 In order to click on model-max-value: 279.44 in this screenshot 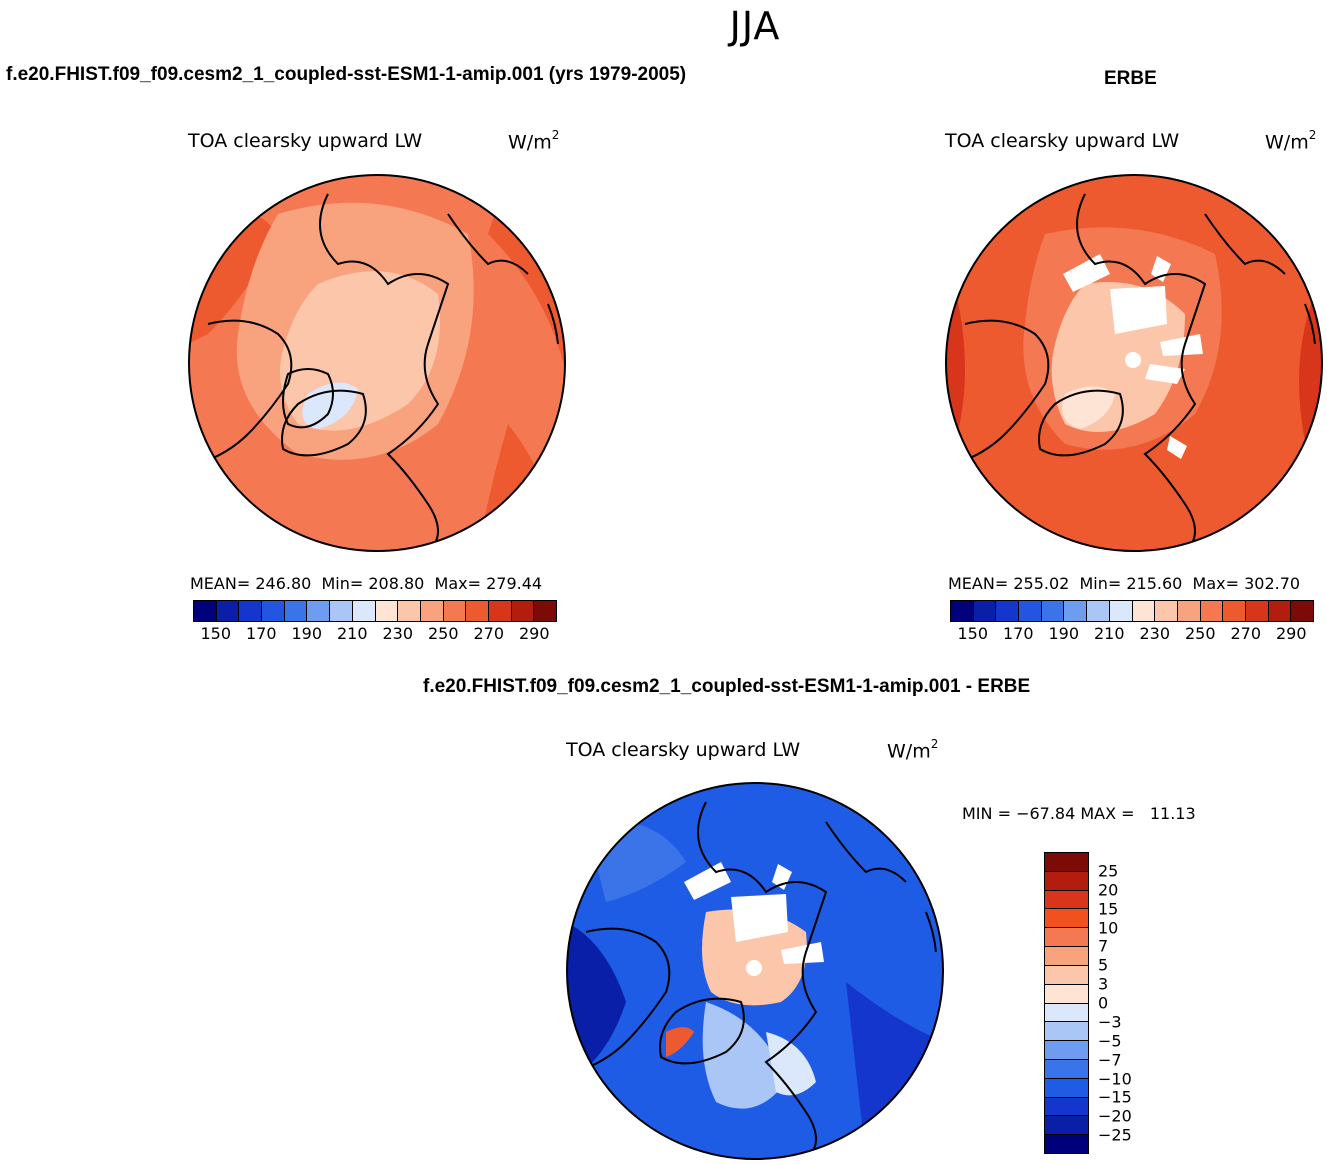, I will do `click(514, 583)`.